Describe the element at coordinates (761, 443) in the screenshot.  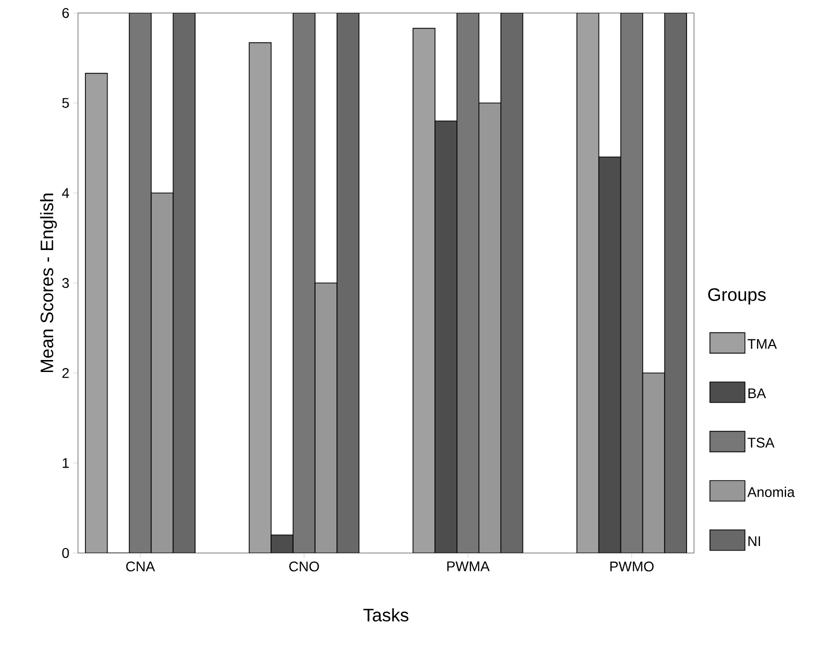
I see `legend-label: TSA` at that location.